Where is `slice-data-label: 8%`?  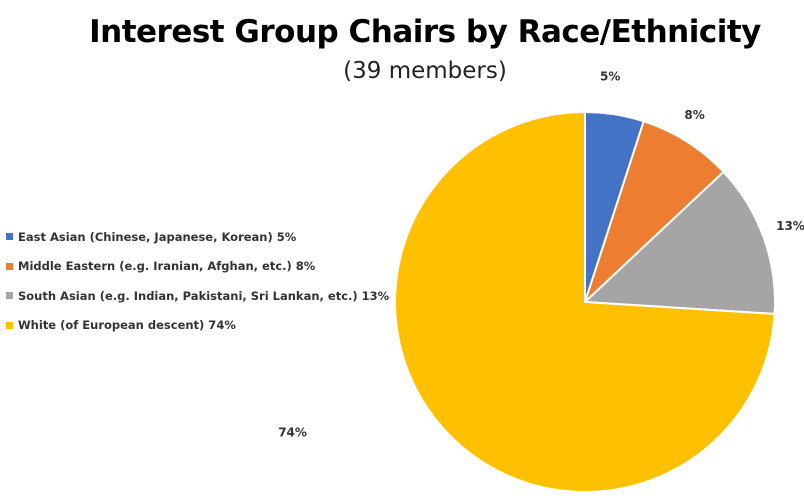 slice-data-label: 8% is located at coordinates (694, 115).